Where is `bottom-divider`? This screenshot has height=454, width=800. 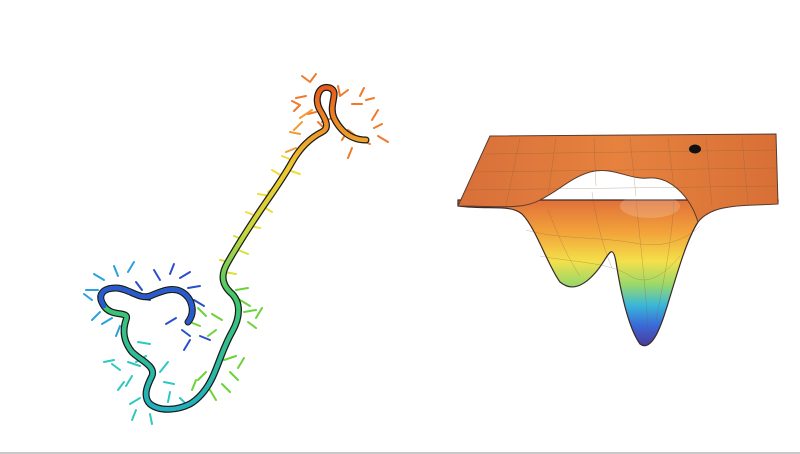
bottom-divider is located at coordinates (400, 453).